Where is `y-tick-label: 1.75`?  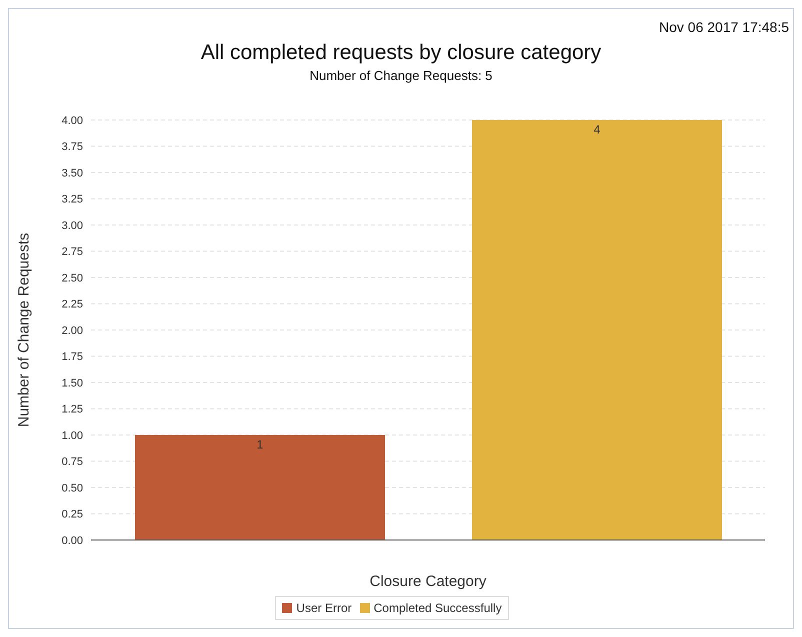
y-tick-label: 1.75 is located at coordinates (72, 357).